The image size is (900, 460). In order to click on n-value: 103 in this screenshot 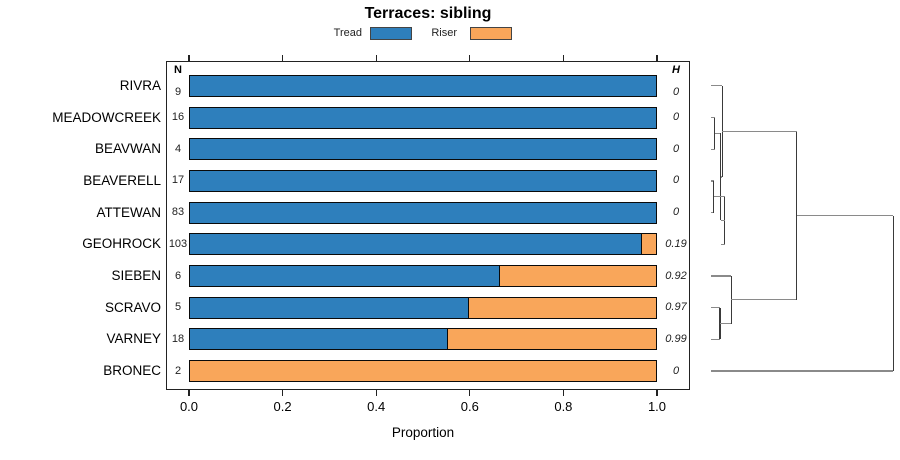, I will do `click(178, 243)`.